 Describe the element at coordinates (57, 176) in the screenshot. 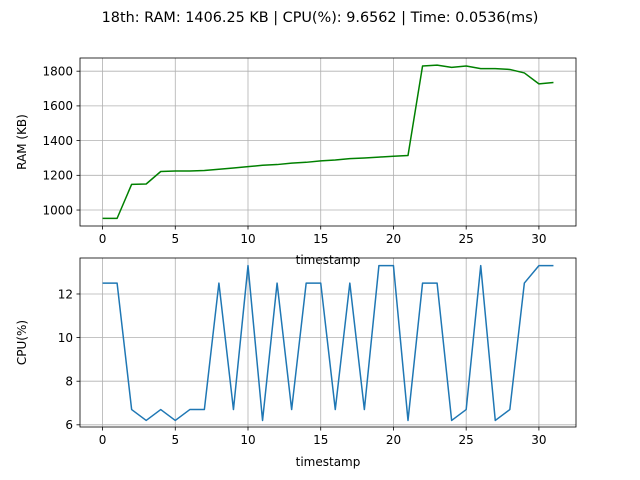

I see `y-tick-label: 1200` at that location.